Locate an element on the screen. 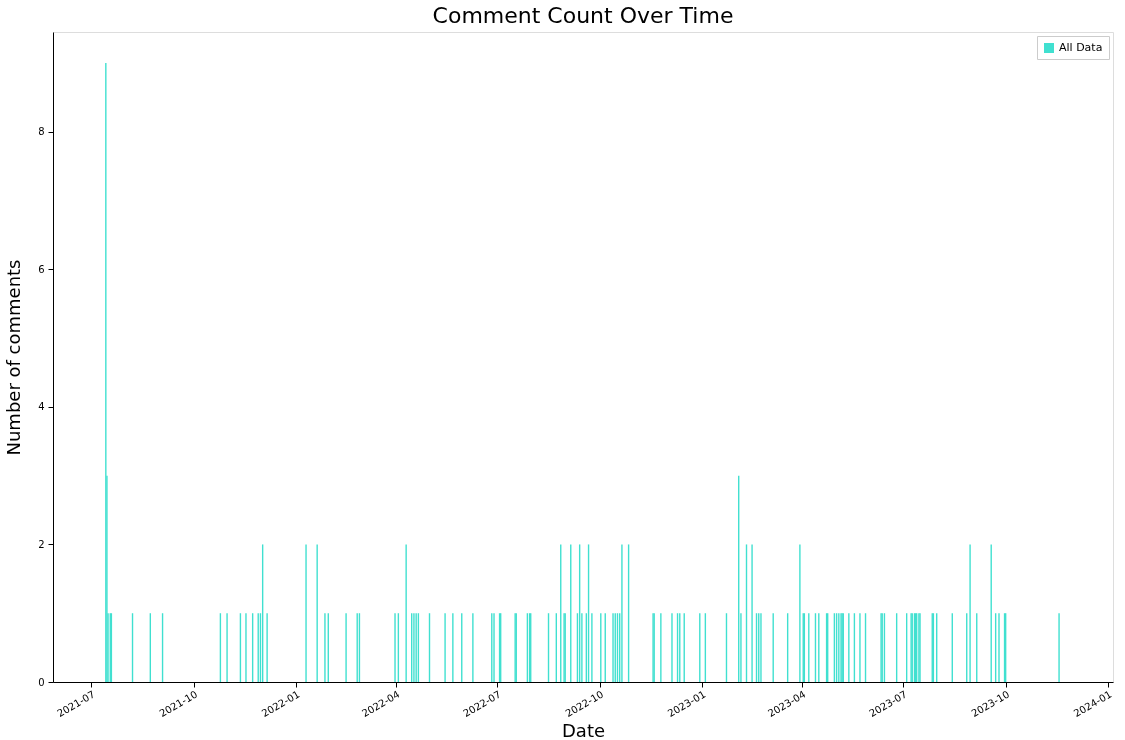  y-tick-label: 2 is located at coordinates (41, 544).